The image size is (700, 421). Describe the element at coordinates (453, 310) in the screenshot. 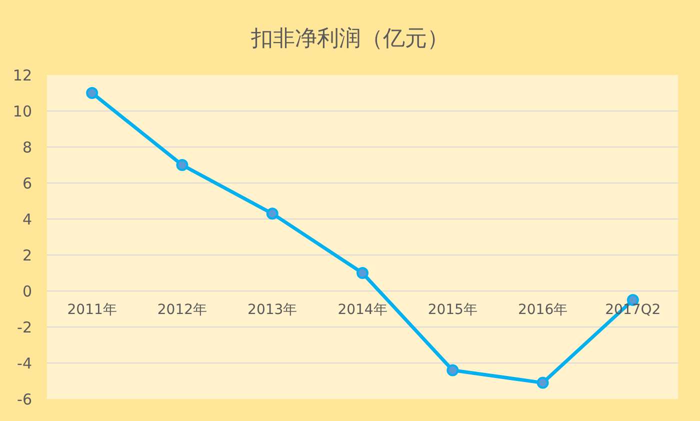

I see `x-tick-label: 2015年` at that location.